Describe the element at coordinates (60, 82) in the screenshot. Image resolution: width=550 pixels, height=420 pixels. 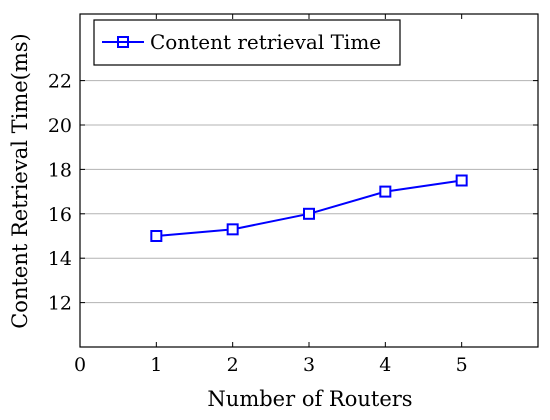
I see `y-tick-label-5: 22` at that location.